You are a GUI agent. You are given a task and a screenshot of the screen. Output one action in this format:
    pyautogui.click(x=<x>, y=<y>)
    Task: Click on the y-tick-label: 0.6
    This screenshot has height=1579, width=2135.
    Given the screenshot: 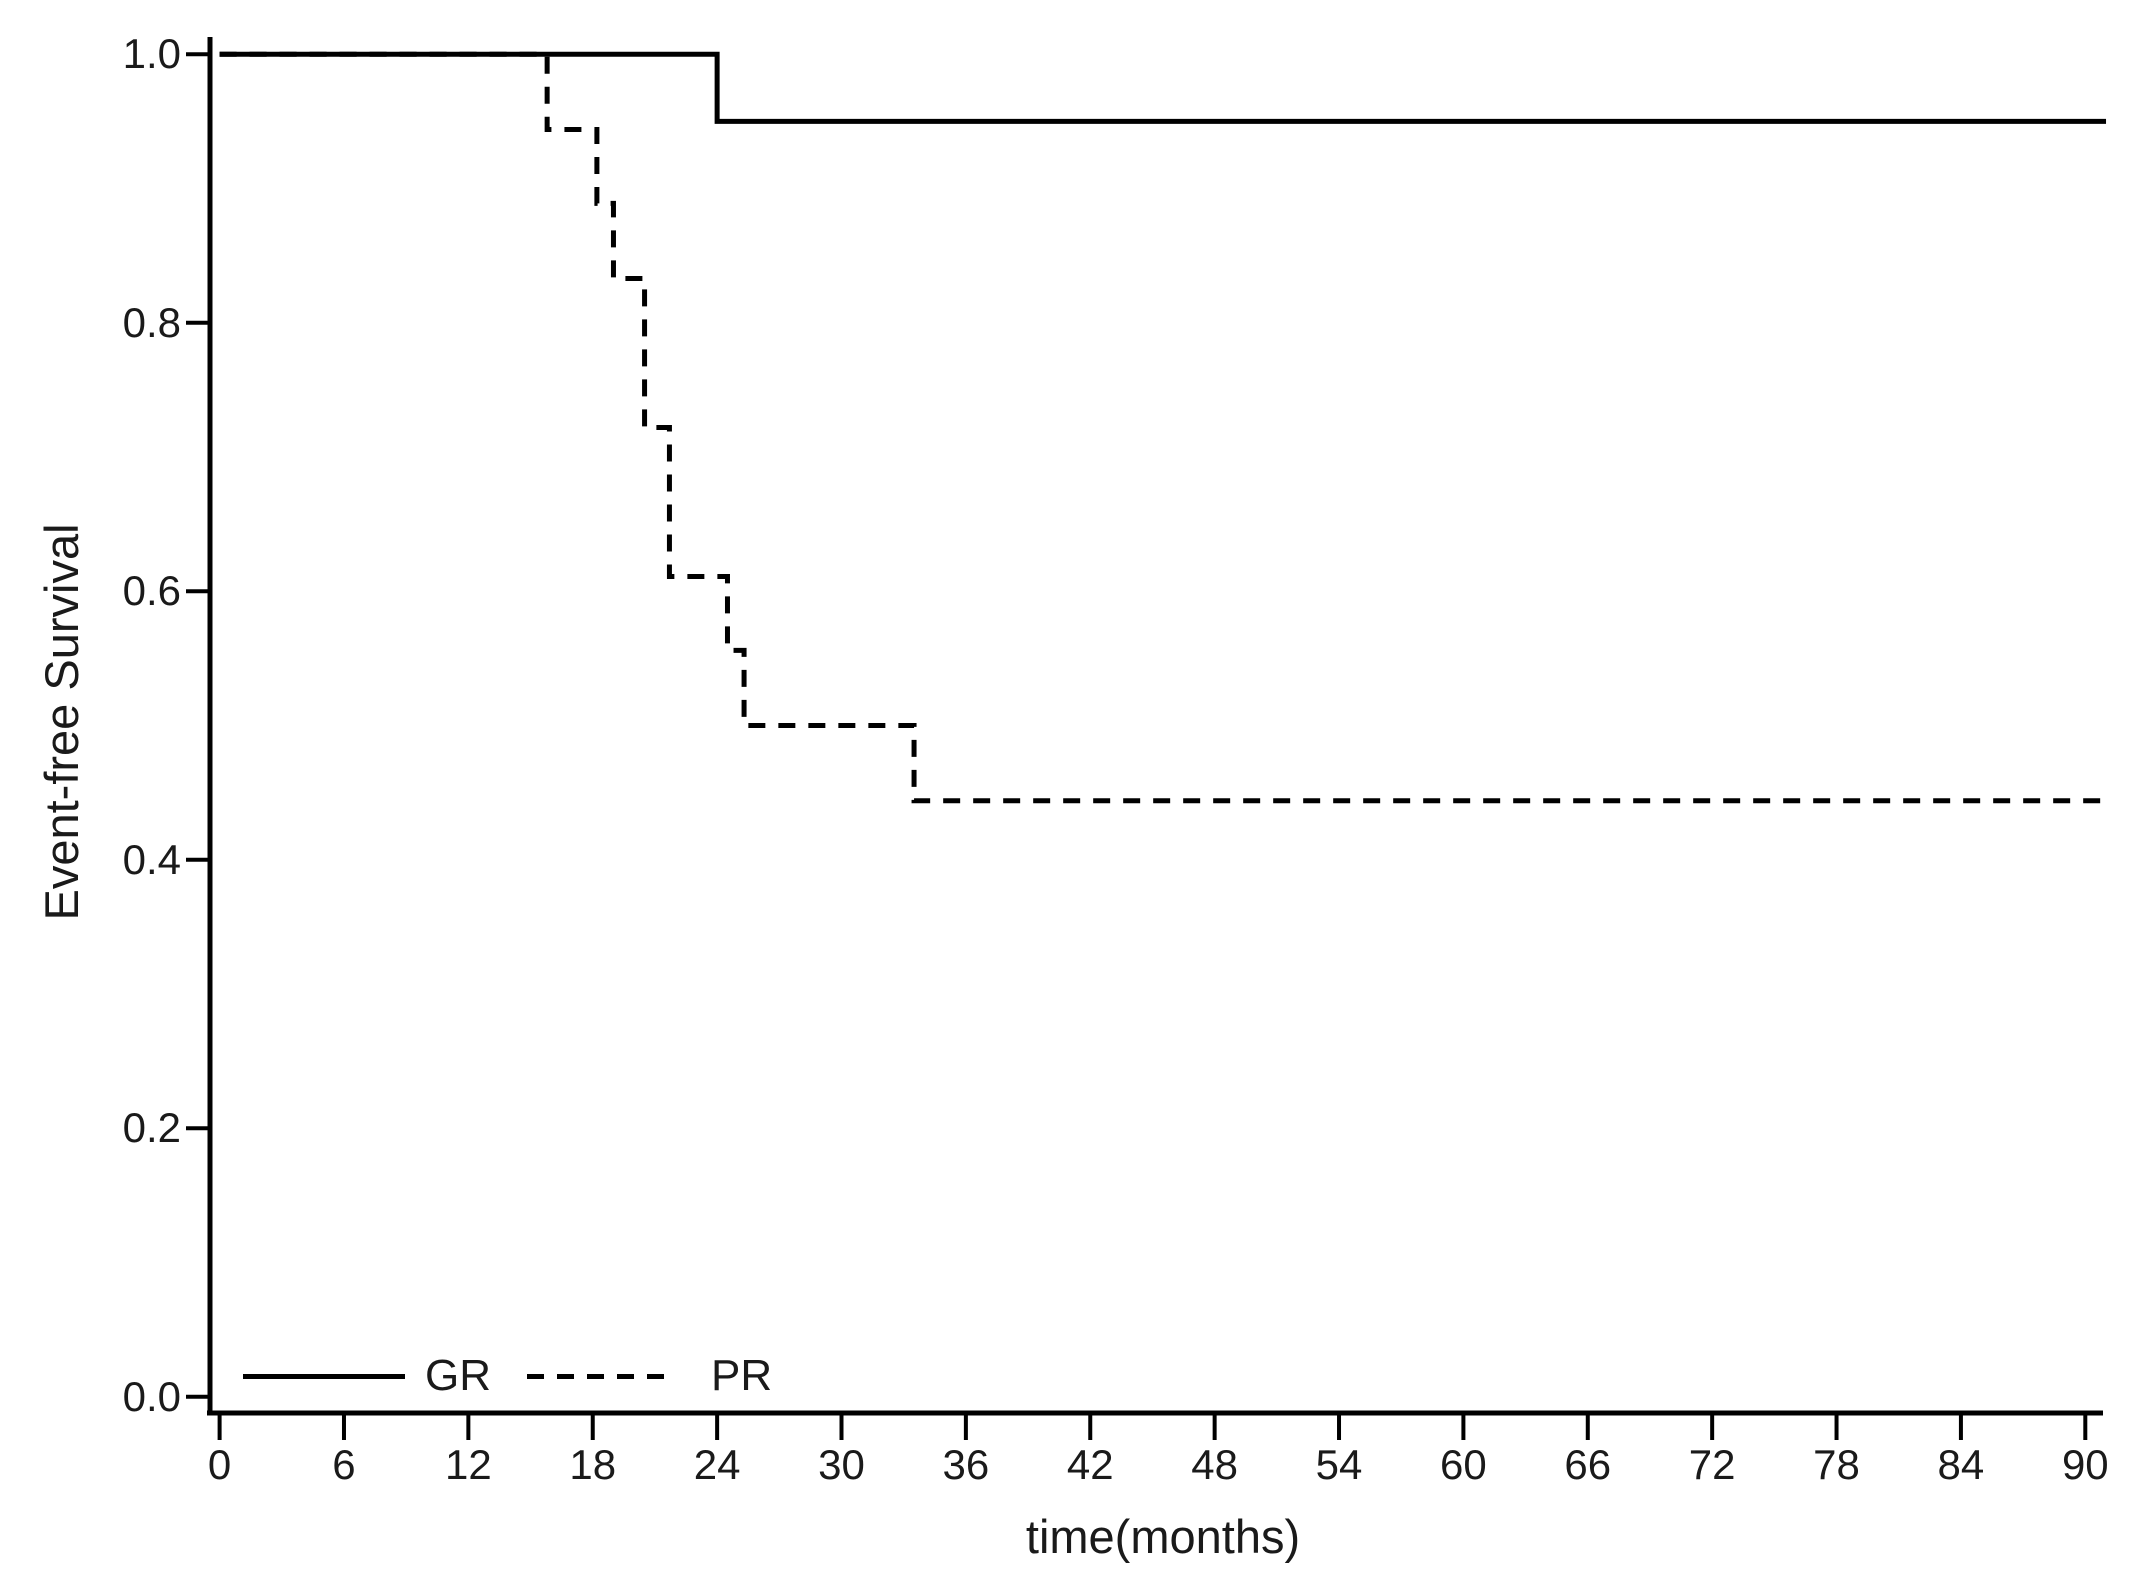 What is the action you would take?
    pyautogui.click(x=151, y=591)
    